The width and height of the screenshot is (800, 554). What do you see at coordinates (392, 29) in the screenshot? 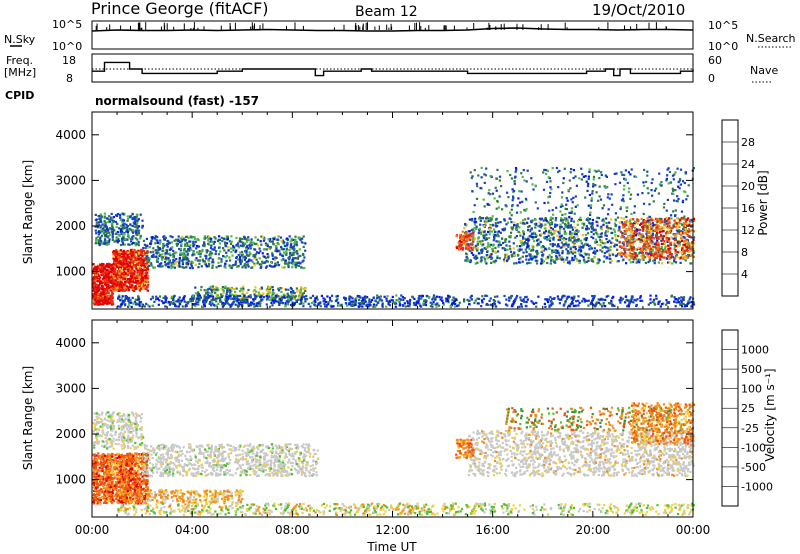
I see `noise-series` at bounding box center [392, 29].